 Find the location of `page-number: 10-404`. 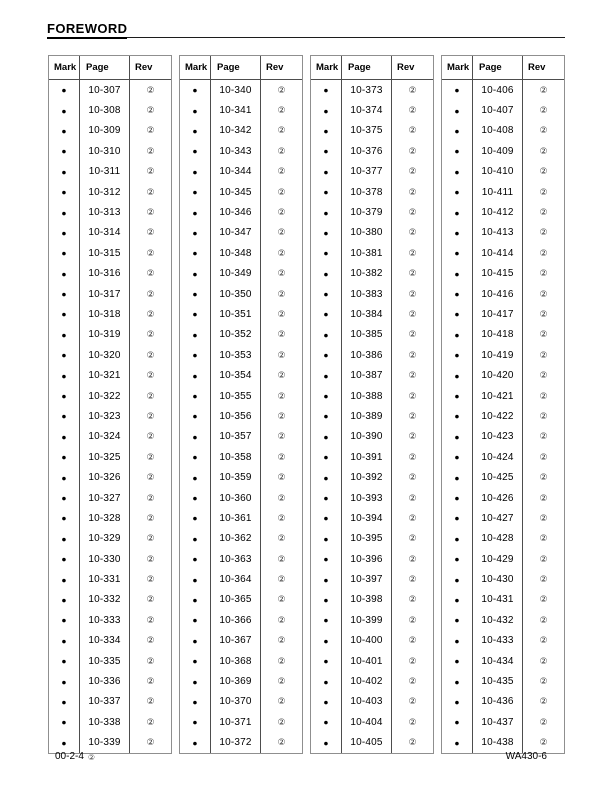

page-number: 10-404 is located at coordinates (366, 722).